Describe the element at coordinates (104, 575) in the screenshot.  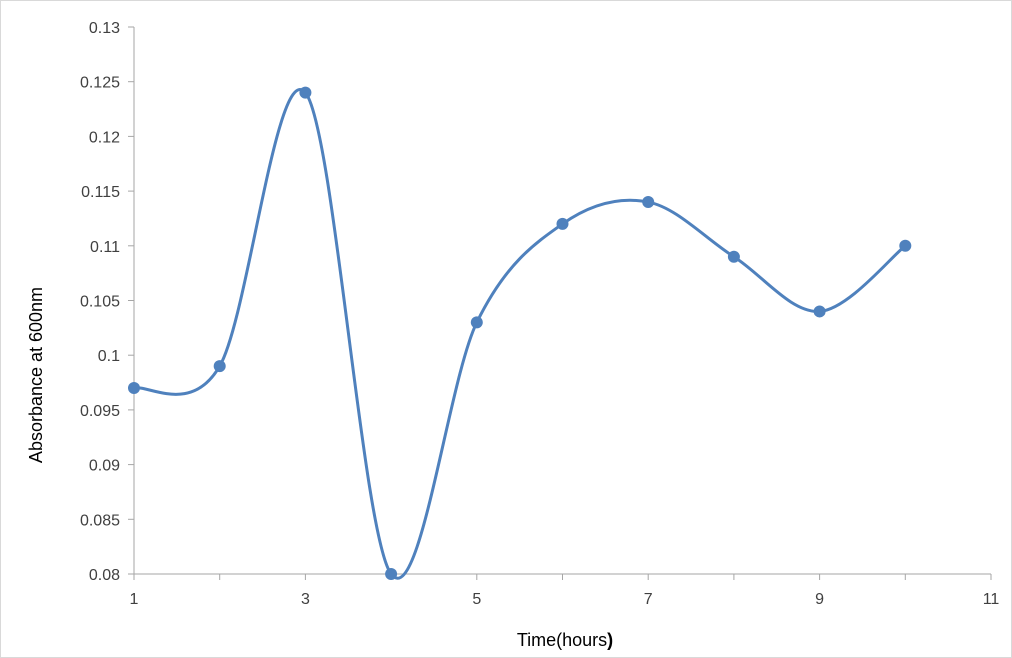
I see `y-tick-label: 0.08` at that location.